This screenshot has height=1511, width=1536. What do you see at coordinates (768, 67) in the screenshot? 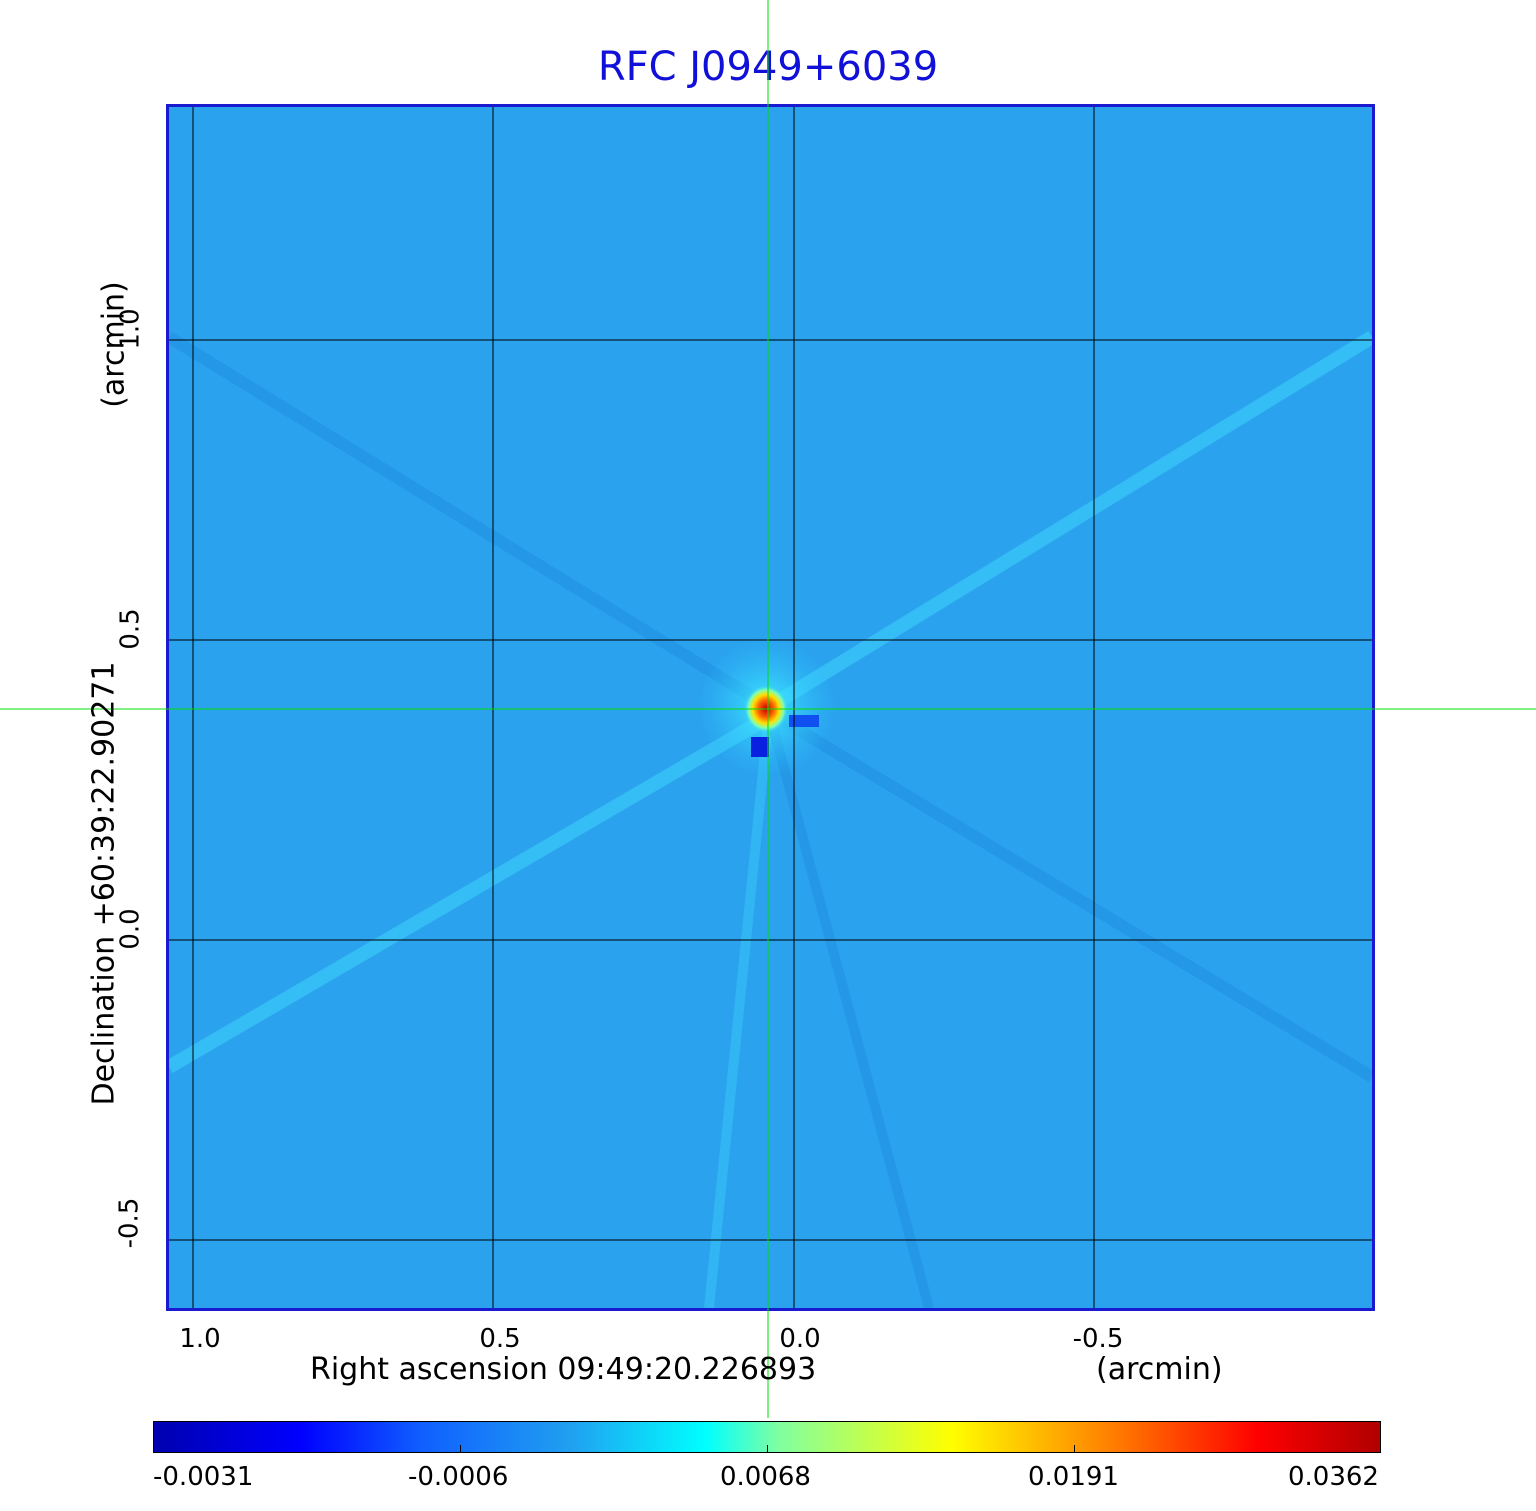
I see `image-title: RFC J0949+6039` at bounding box center [768, 67].